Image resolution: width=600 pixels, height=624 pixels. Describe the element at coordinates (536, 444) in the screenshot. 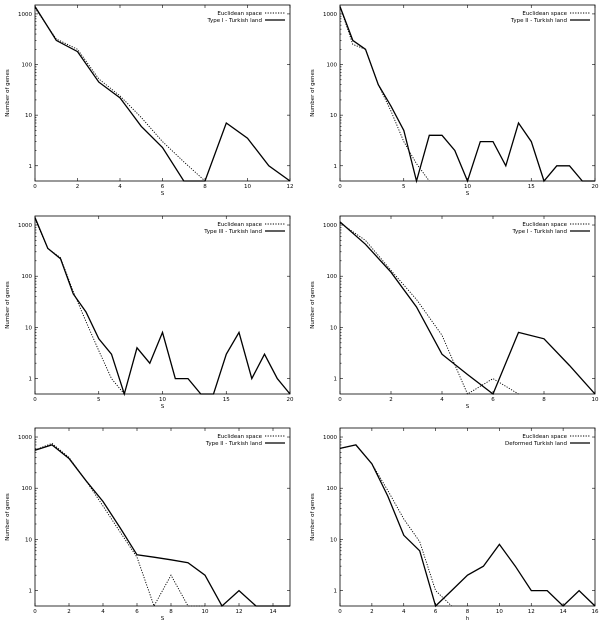

I see `legend-label: Deformed Turkish land` at that location.